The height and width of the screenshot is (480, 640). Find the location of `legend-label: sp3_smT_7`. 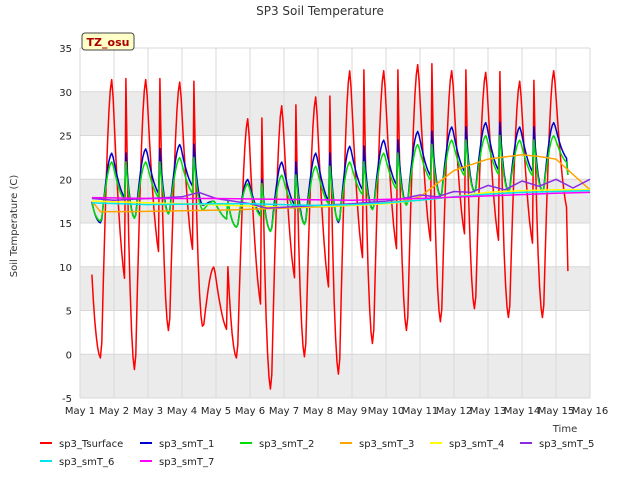

legend-label: sp3_smT_7 is located at coordinates (186, 462).